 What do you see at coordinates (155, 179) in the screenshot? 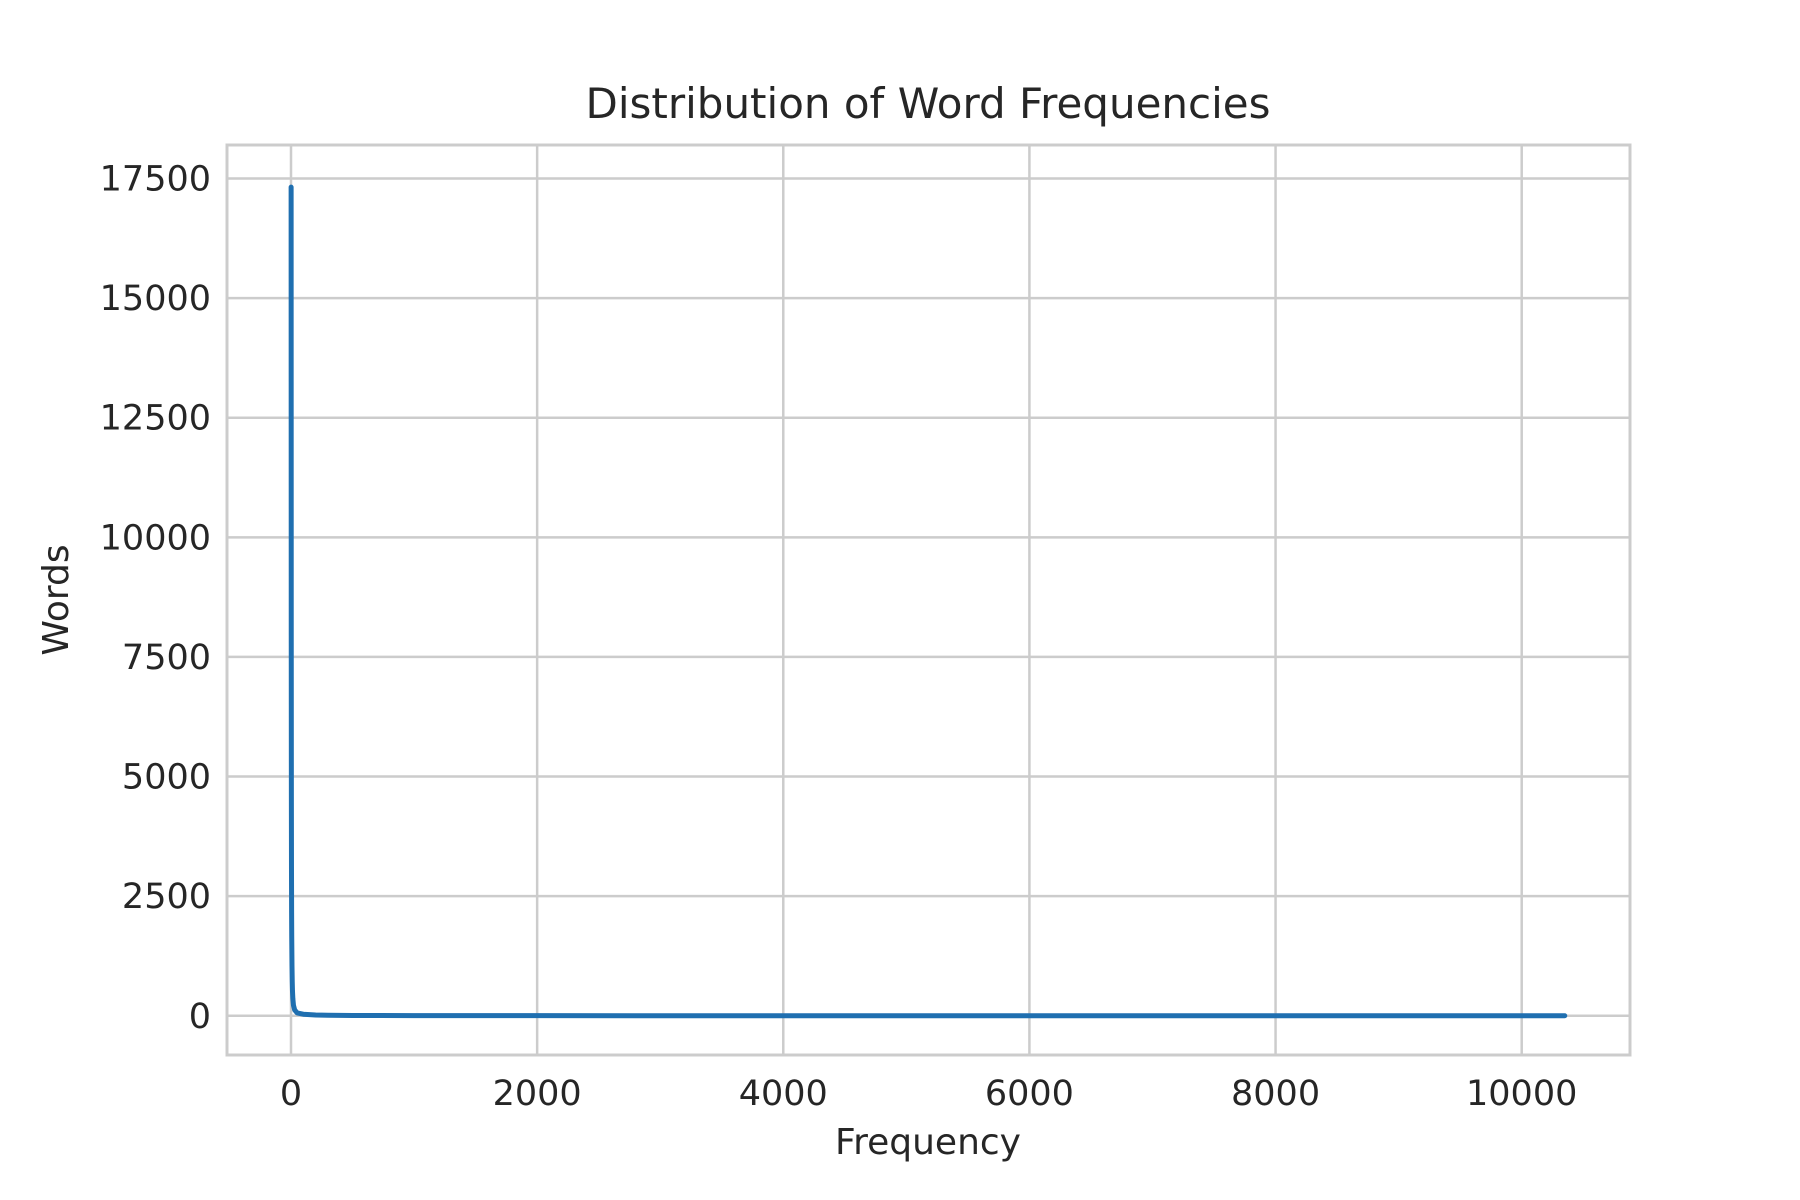
I see `y-tick-label: 17500` at bounding box center [155, 179].